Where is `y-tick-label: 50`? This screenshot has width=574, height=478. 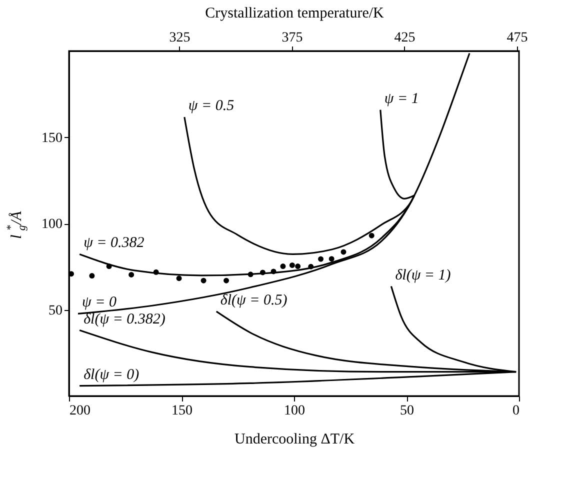 y-tick-label: 50 is located at coordinates (55, 310).